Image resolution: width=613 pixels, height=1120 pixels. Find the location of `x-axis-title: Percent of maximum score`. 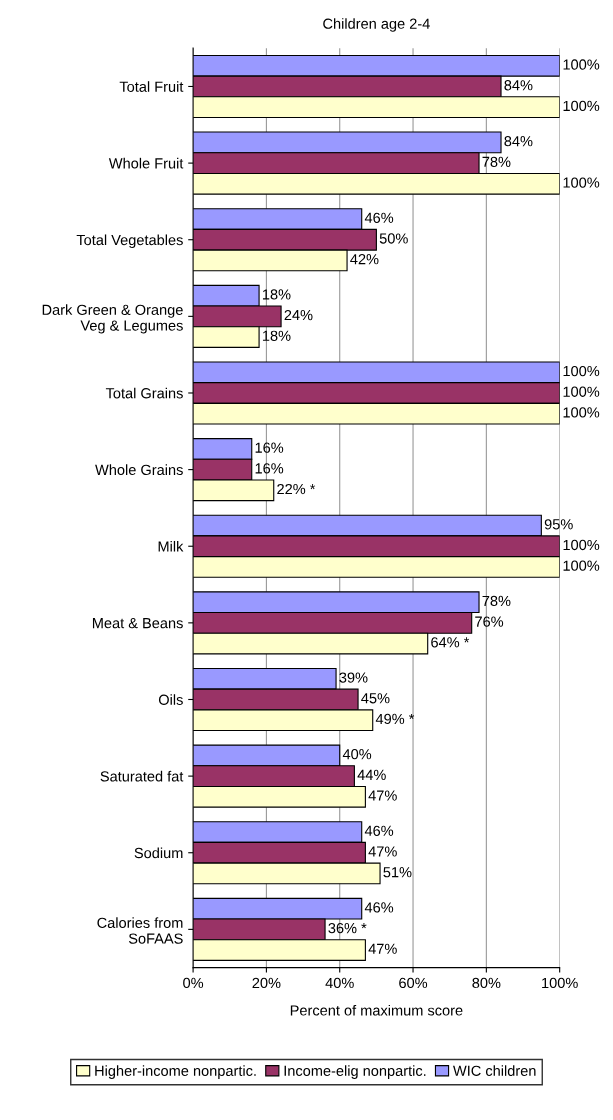

x-axis-title: Percent of maximum score is located at coordinates (376, 1010).